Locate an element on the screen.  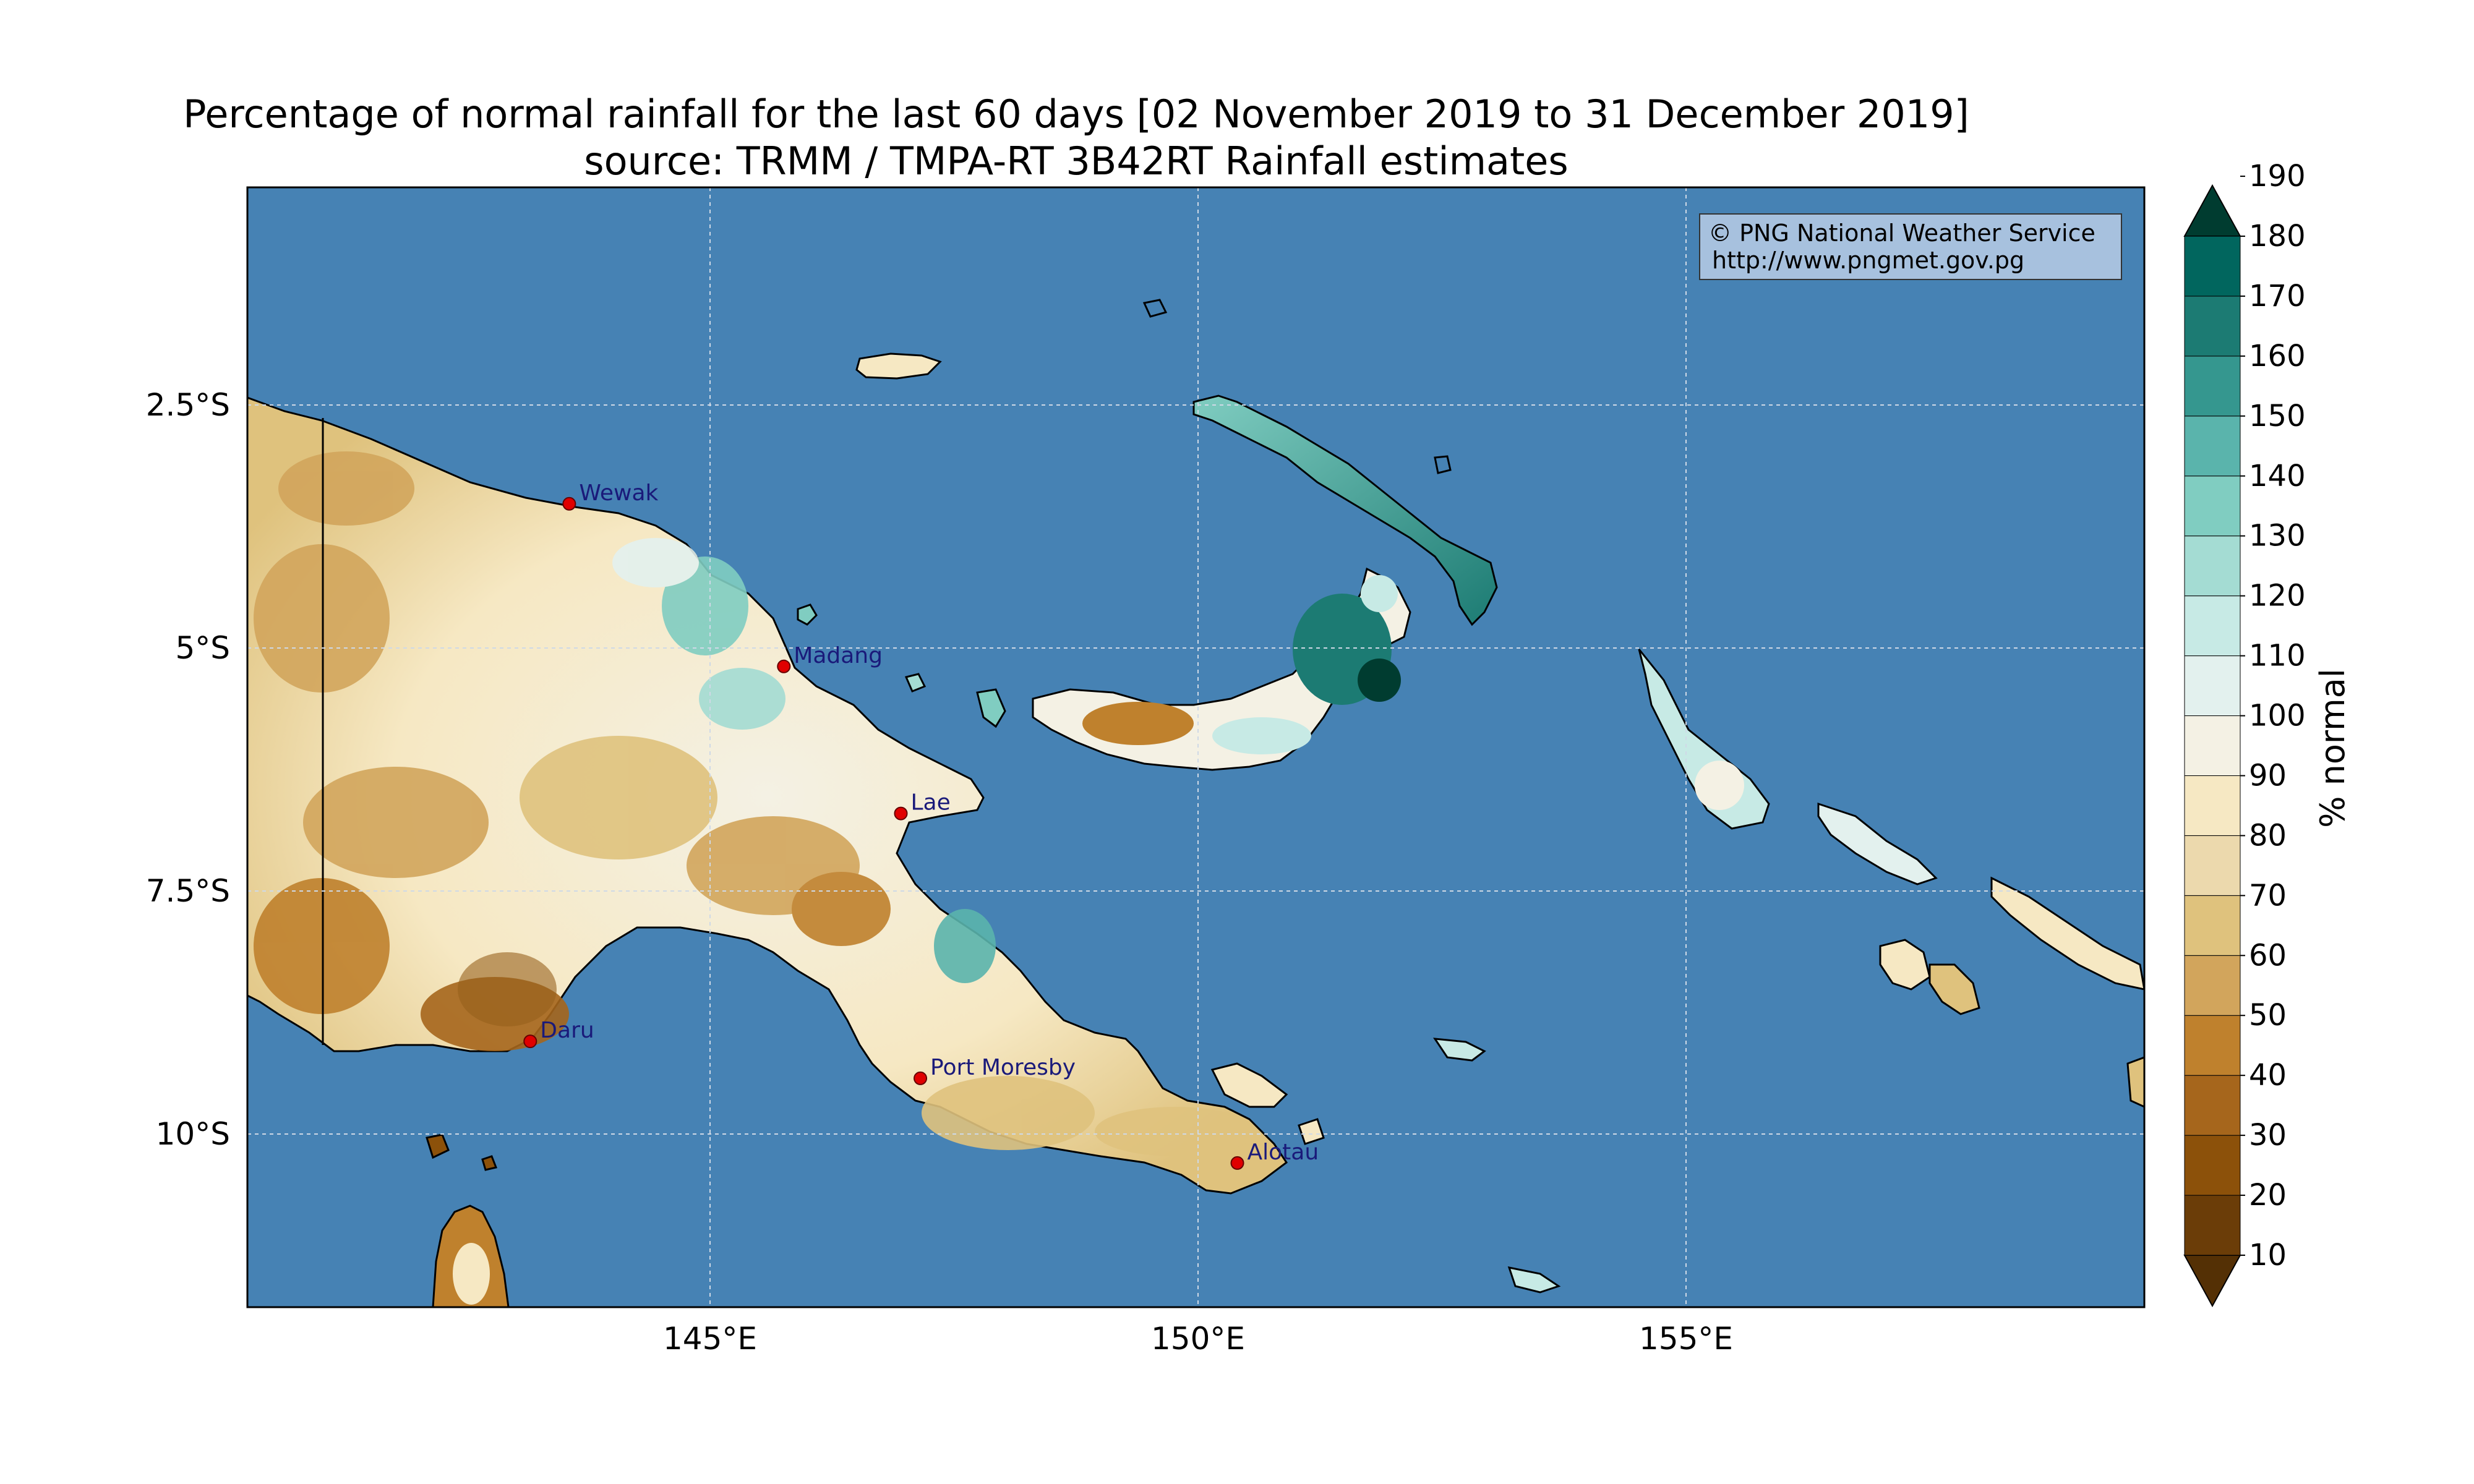
colorbar-tick-label: 60 is located at coordinates (2268, 955).